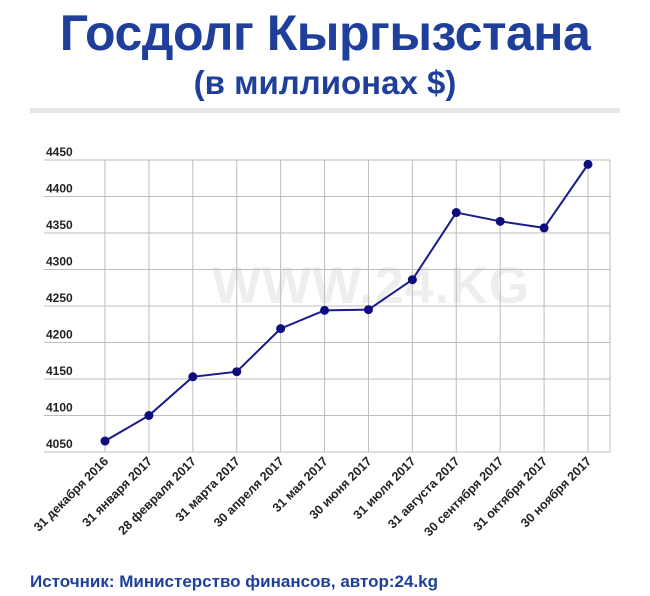 The height and width of the screenshot is (596, 650). I want to click on header-divider, so click(325, 110).